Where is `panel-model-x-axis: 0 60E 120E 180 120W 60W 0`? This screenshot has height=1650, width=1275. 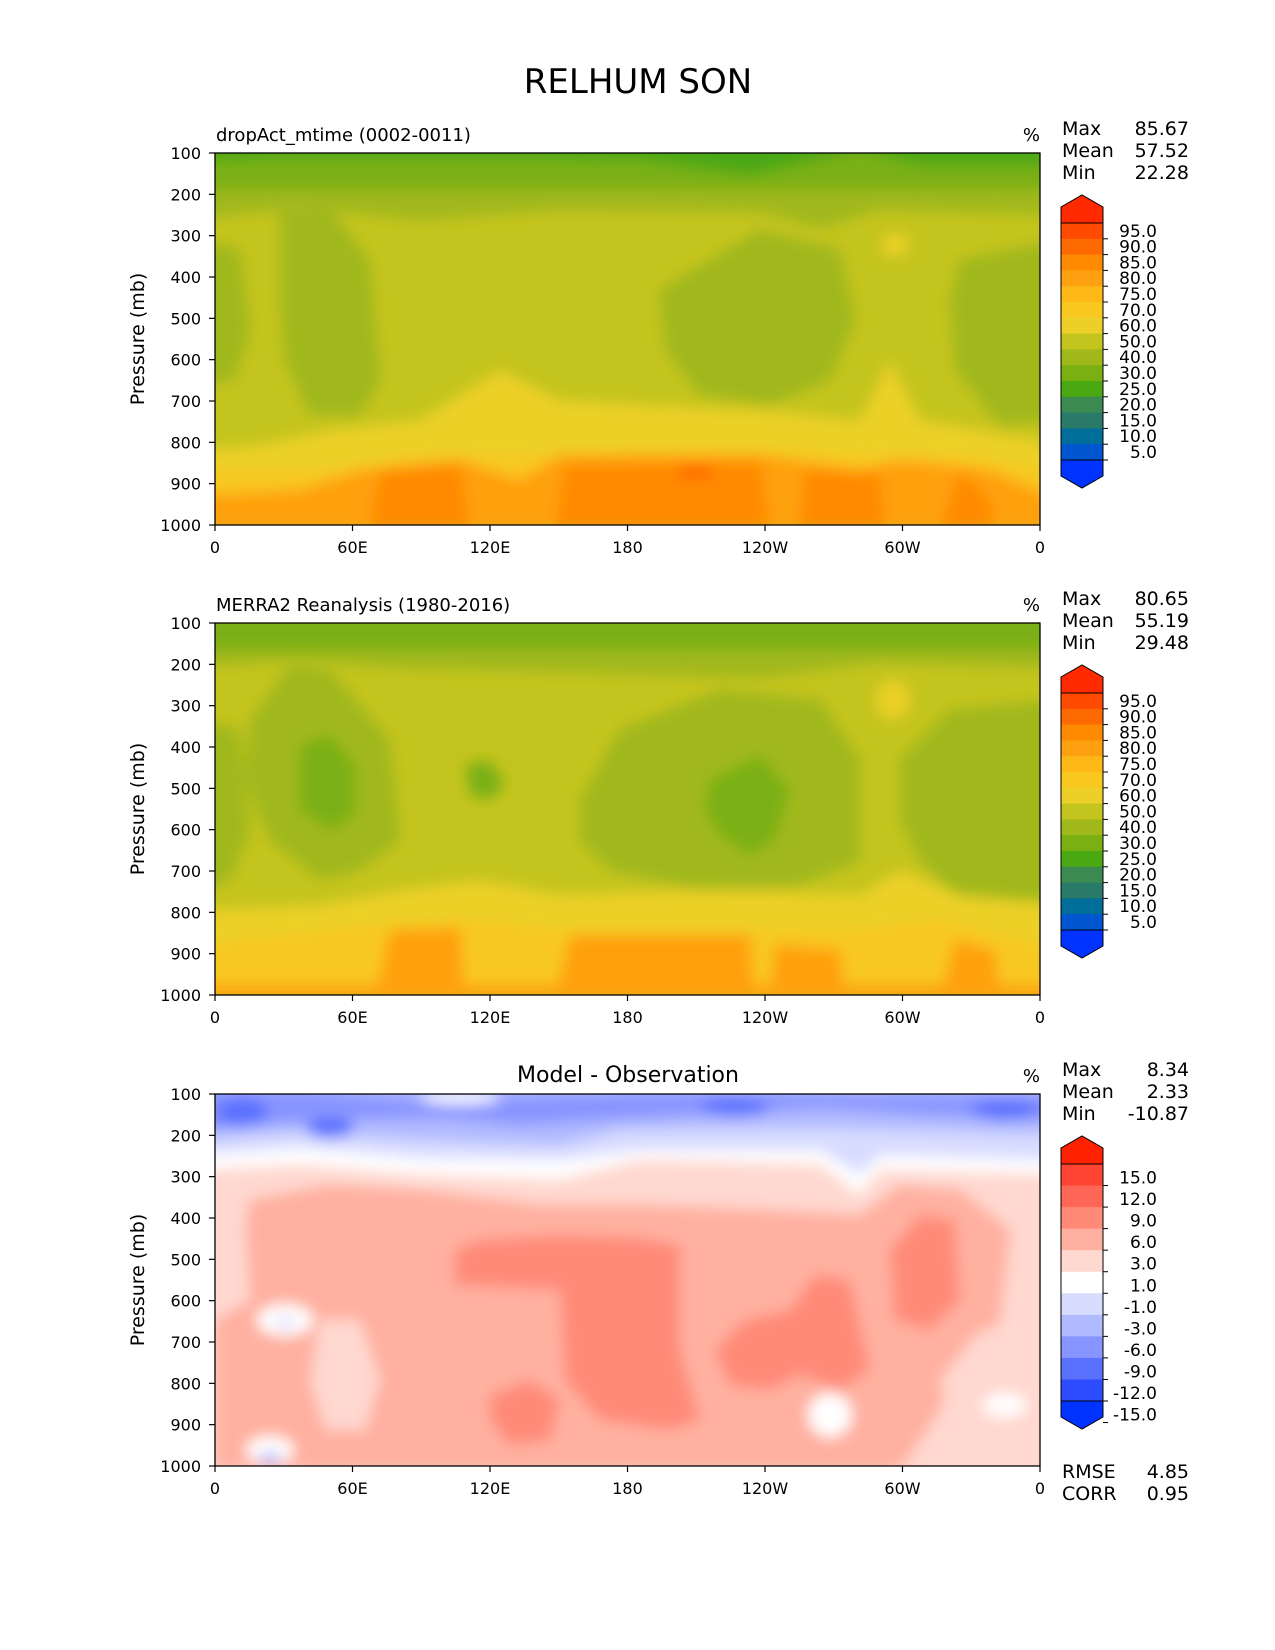 panel-model-x-axis: 0 60E 120E 180 120W 60W 0 is located at coordinates (627, 541).